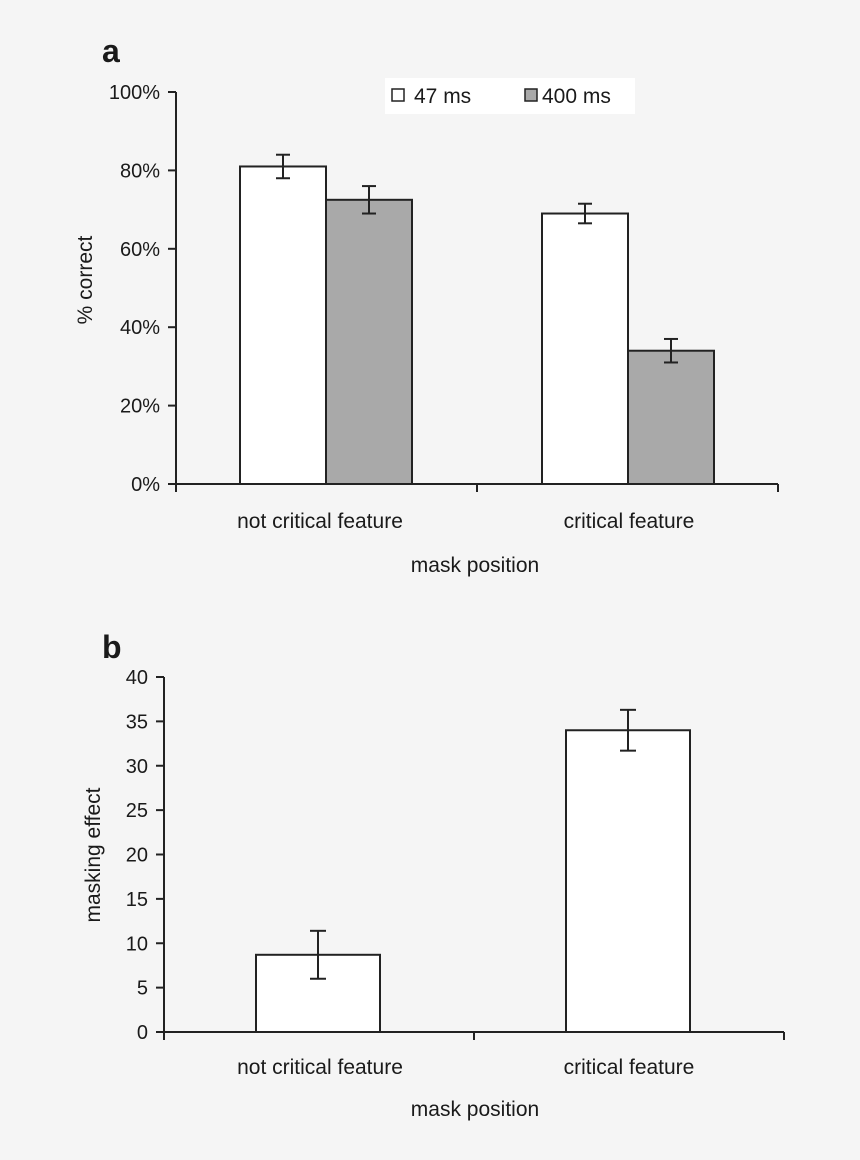 The image size is (860, 1160). I want to click on bar-not-critical-feature-400-ms, so click(369, 342).